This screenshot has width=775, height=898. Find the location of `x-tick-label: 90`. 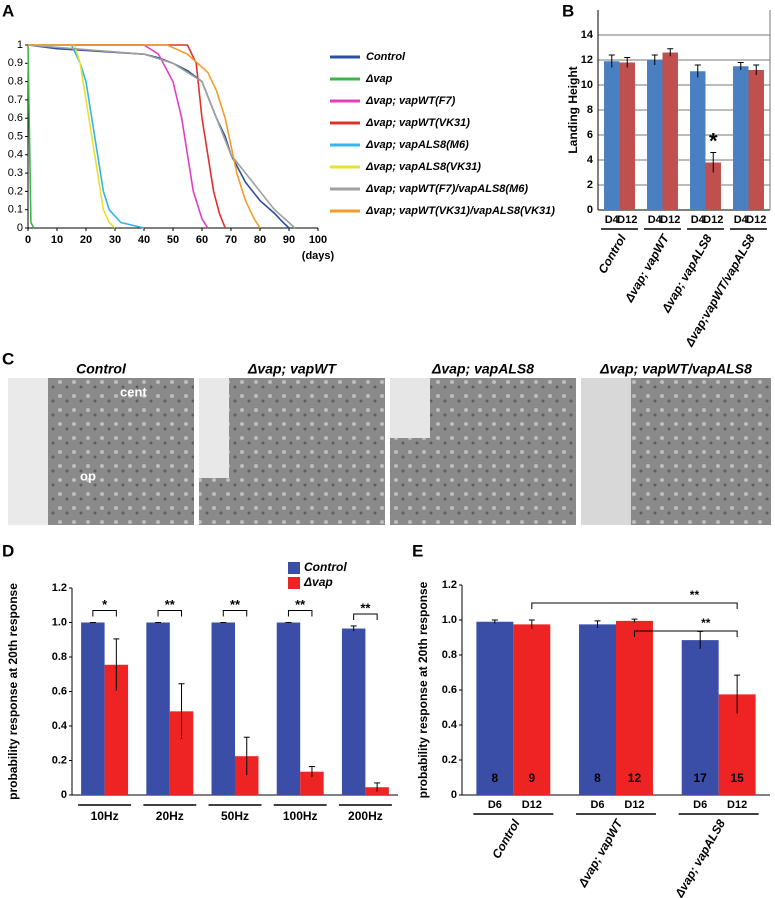

x-tick-label: 90 is located at coordinates (289, 240).